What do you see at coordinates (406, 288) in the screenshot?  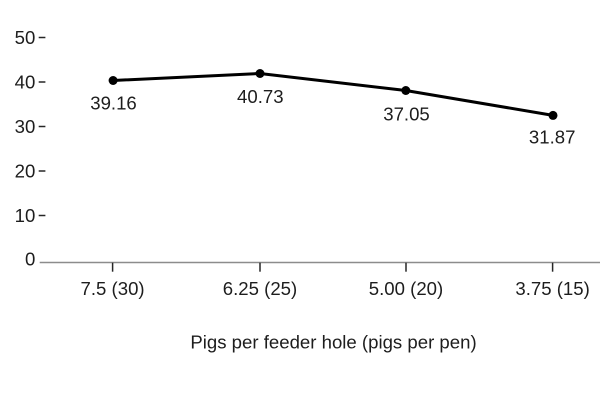 I see `svg-text: 5.00 (20)` at bounding box center [406, 288].